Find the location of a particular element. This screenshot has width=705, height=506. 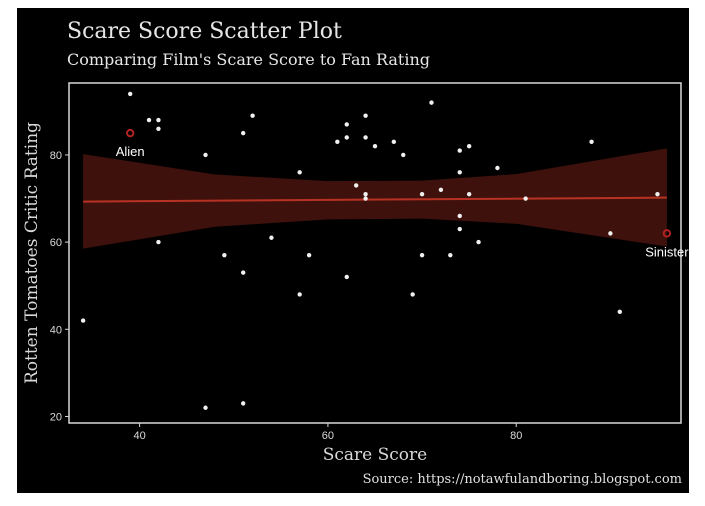

x-axis-label: Scare Score is located at coordinates (375, 455).